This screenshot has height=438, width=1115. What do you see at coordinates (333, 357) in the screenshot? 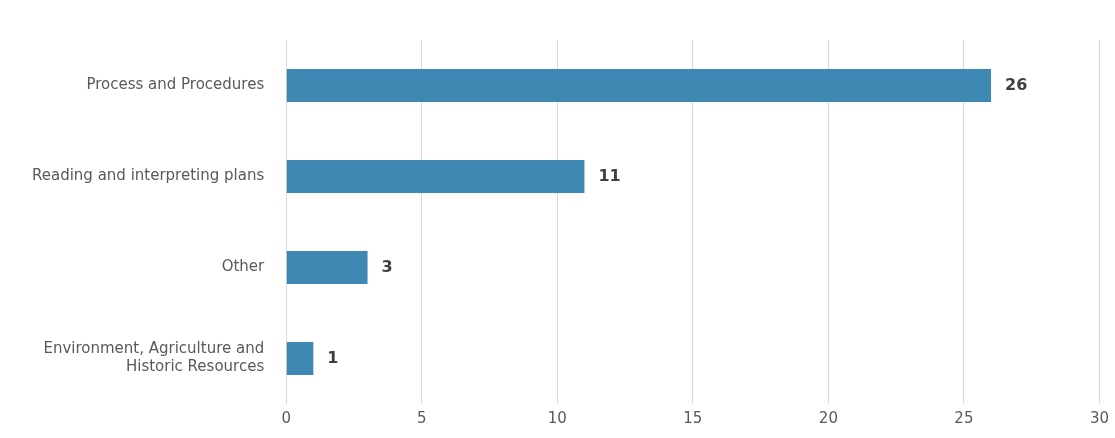
I see `data-label: 1` at bounding box center [333, 357].